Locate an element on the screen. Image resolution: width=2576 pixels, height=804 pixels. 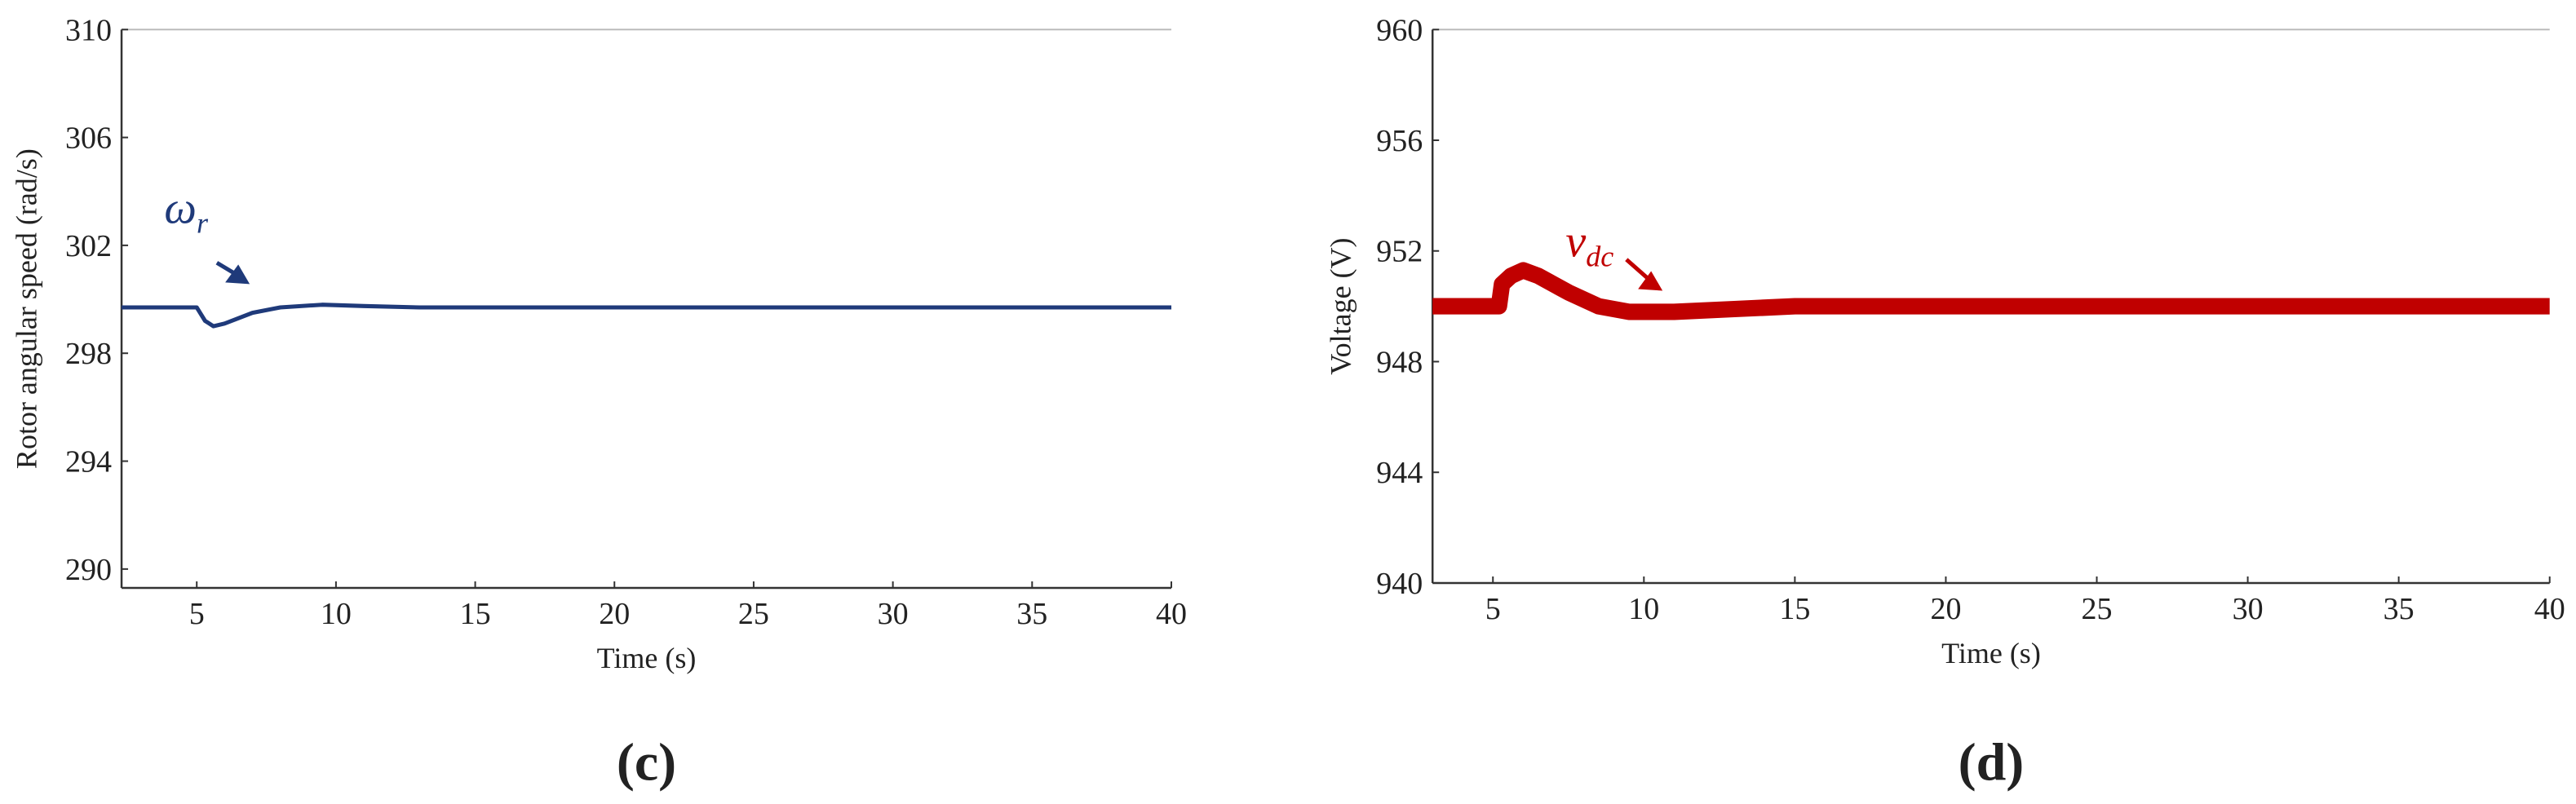
y-tick-label: 306 is located at coordinates (88, 138).